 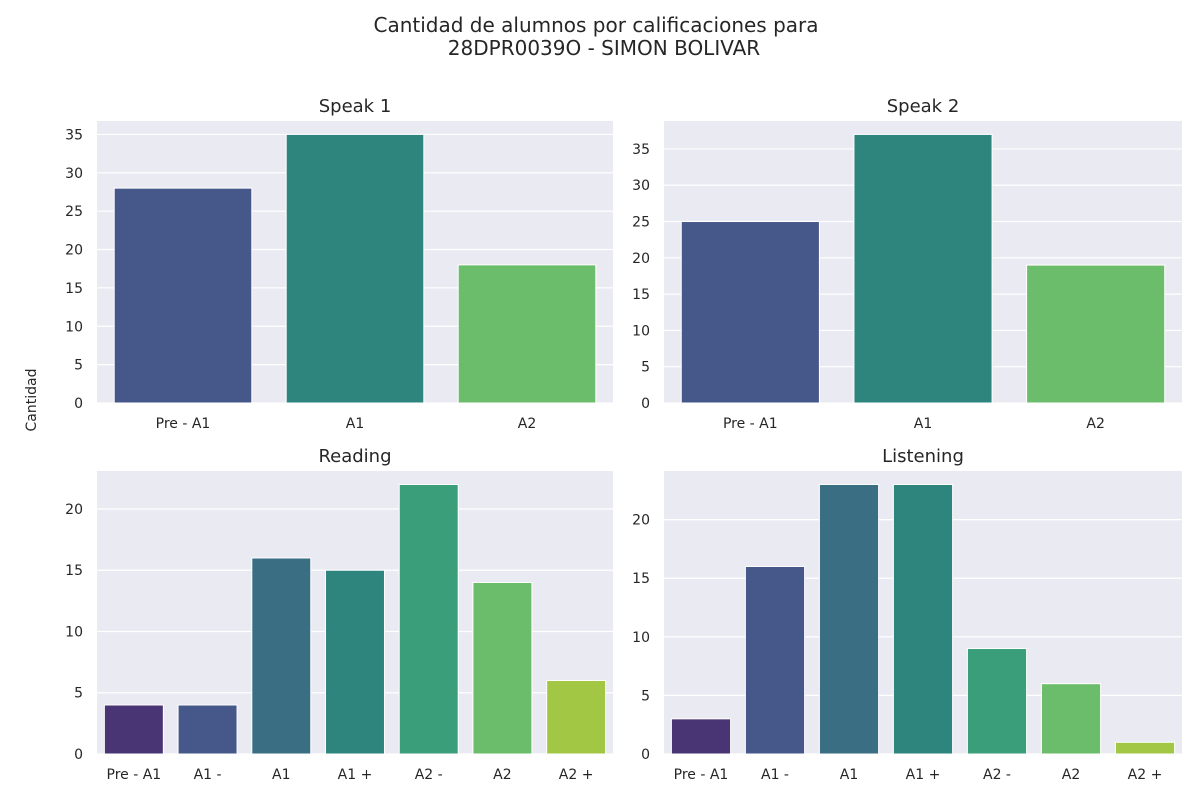 What do you see at coordinates (604, 48) in the screenshot?
I see `figure-title-line2: 28DPR0039O - SIMON BOLIVAR` at bounding box center [604, 48].